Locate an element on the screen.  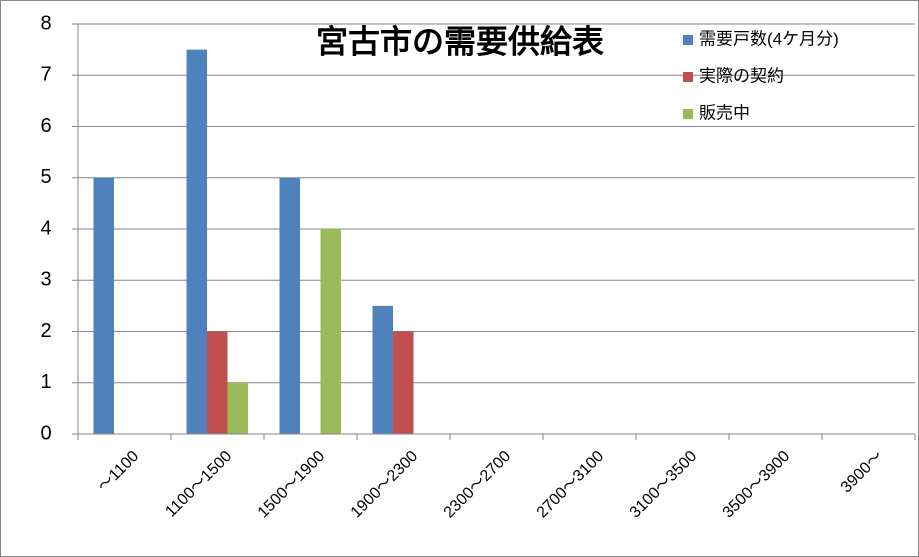
y-tick-label: 8 is located at coordinates (45, 23).